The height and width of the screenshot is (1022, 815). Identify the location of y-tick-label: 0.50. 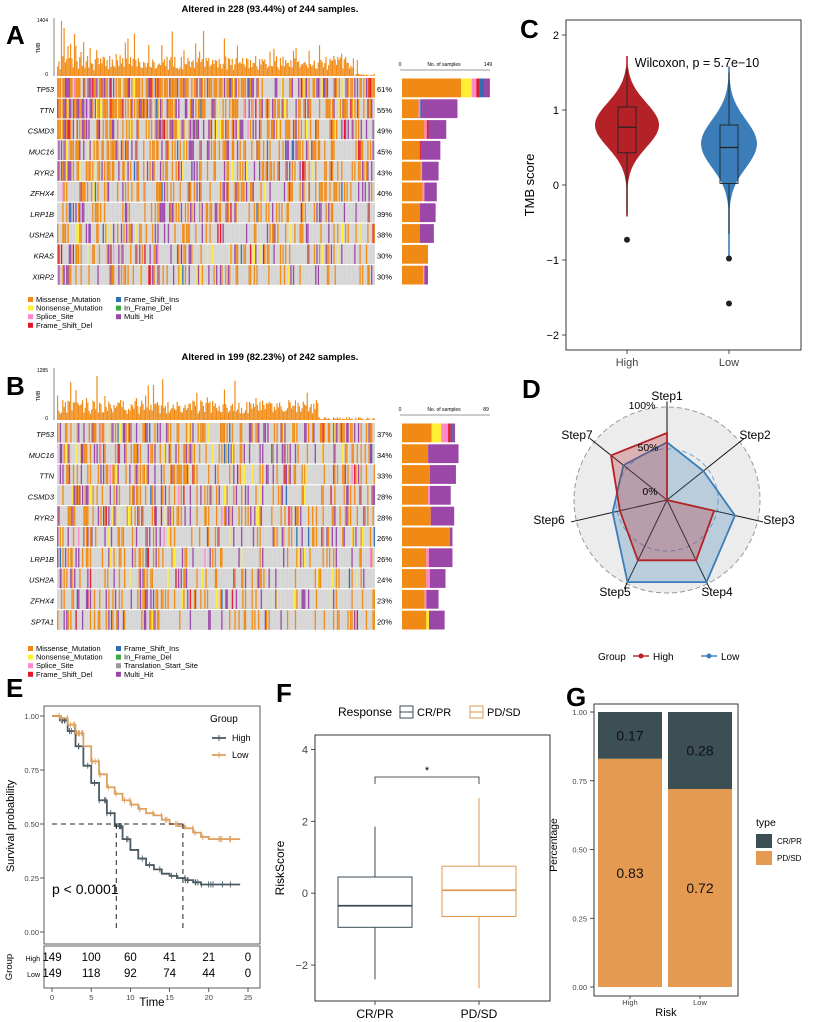
(579, 850).